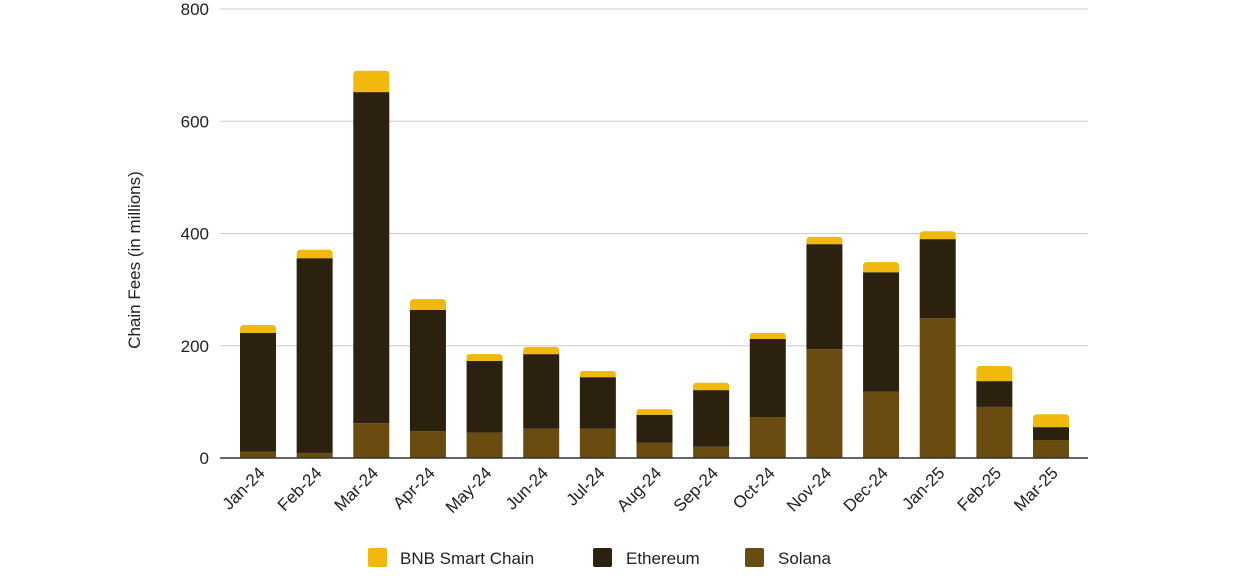  What do you see at coordinates (980, 489) in the screenshot?
I see `x-tick-label: Feb-25` at bounding box center [980, 489].